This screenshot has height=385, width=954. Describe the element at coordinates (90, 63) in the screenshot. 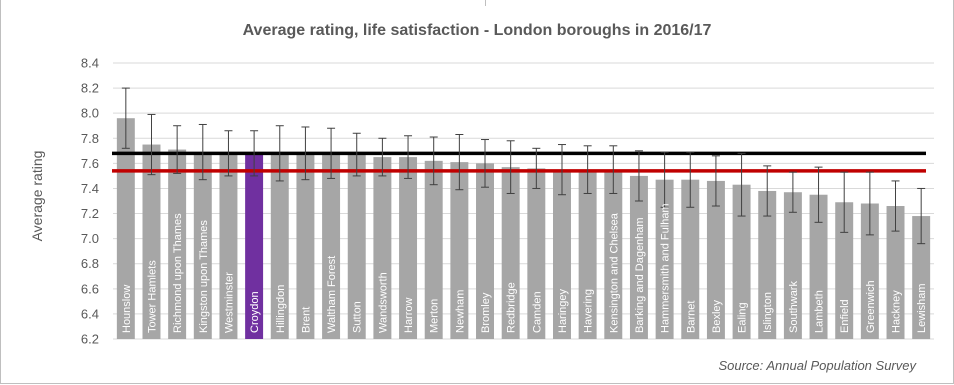

I see `y-tick-label: 8.4` at that location.